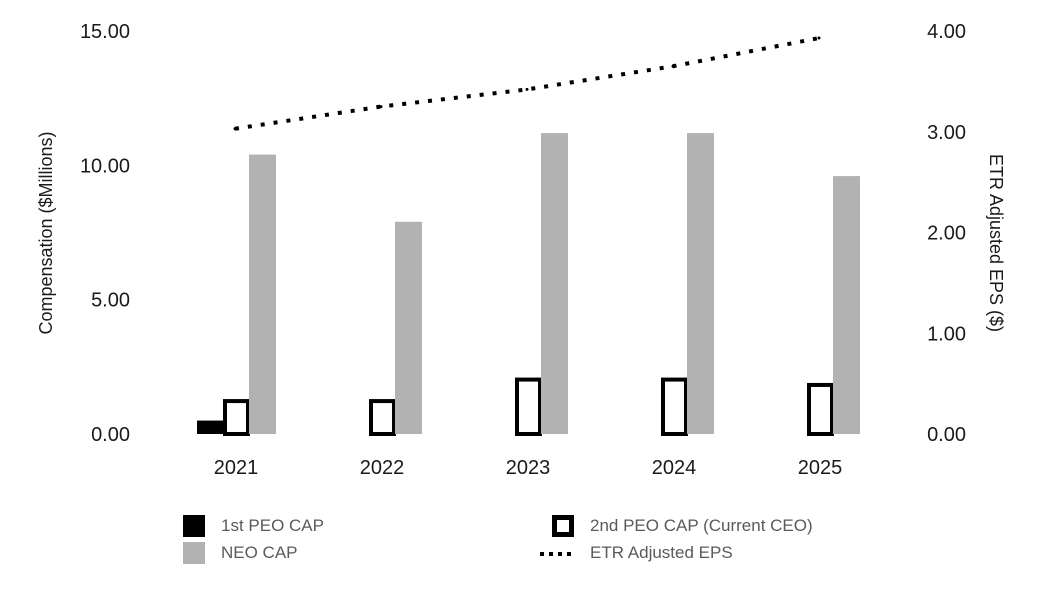 The image size is (1042, 602). Describe the element at coordinates (527, 89) in the screenshot. I see `eps-point-2023` at that location.